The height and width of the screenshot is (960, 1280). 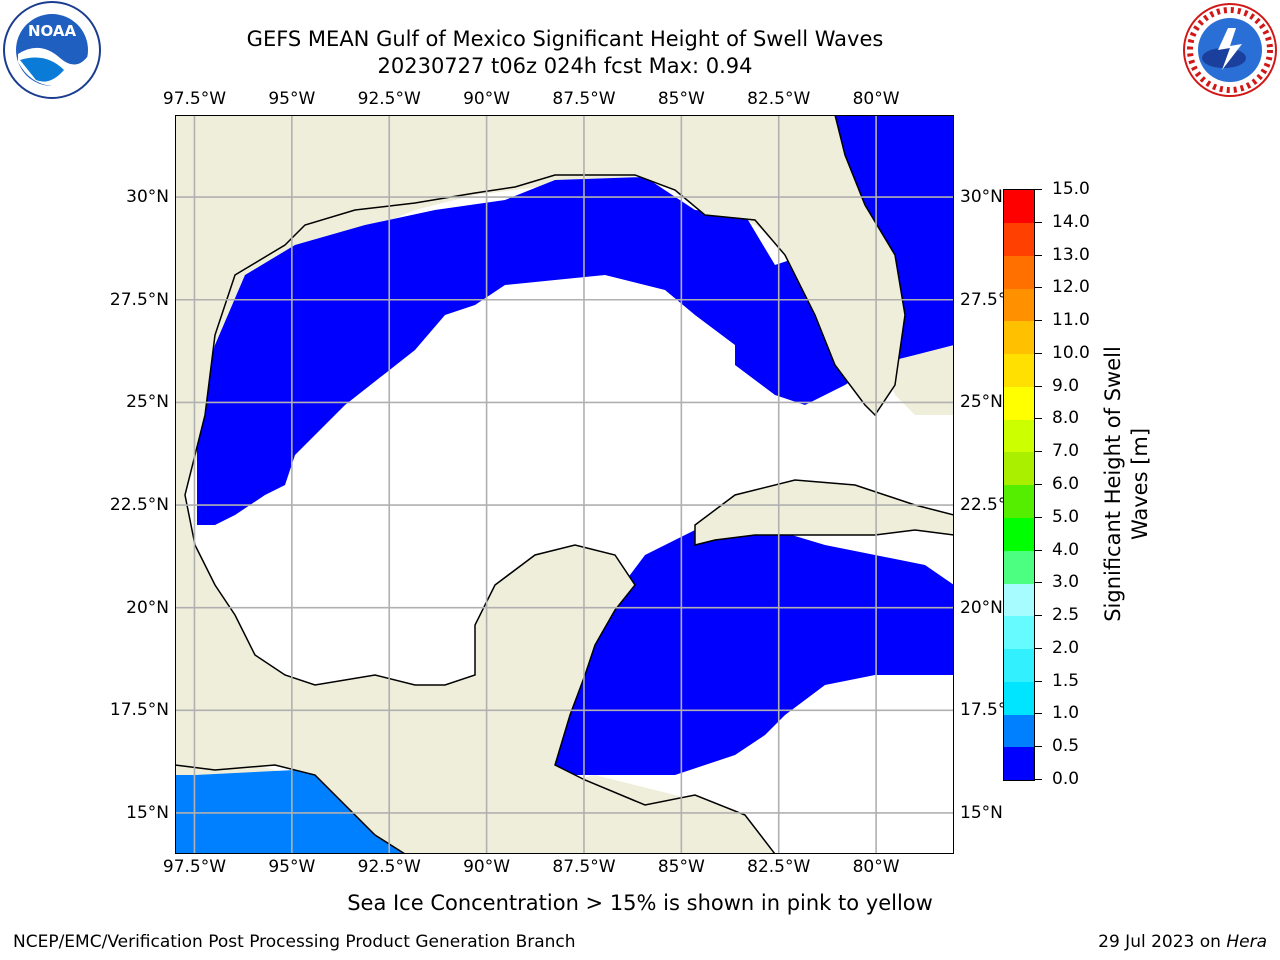 I want to click on colorbar-tick-label: 5.0, so click(x=1066, y=516).